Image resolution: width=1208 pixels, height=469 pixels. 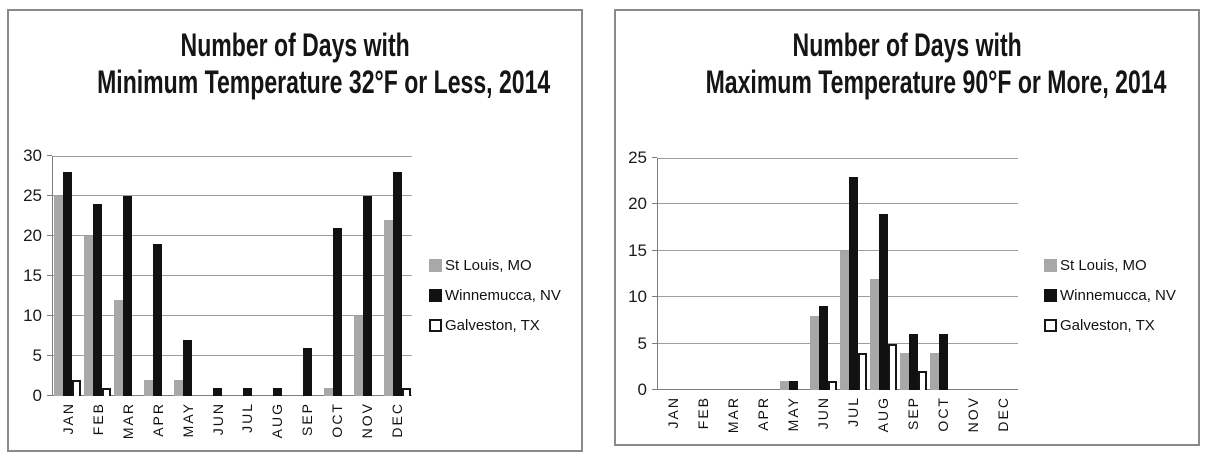 I want to click on x-axis-label-jul: JUL, so click(x=853, y=411).